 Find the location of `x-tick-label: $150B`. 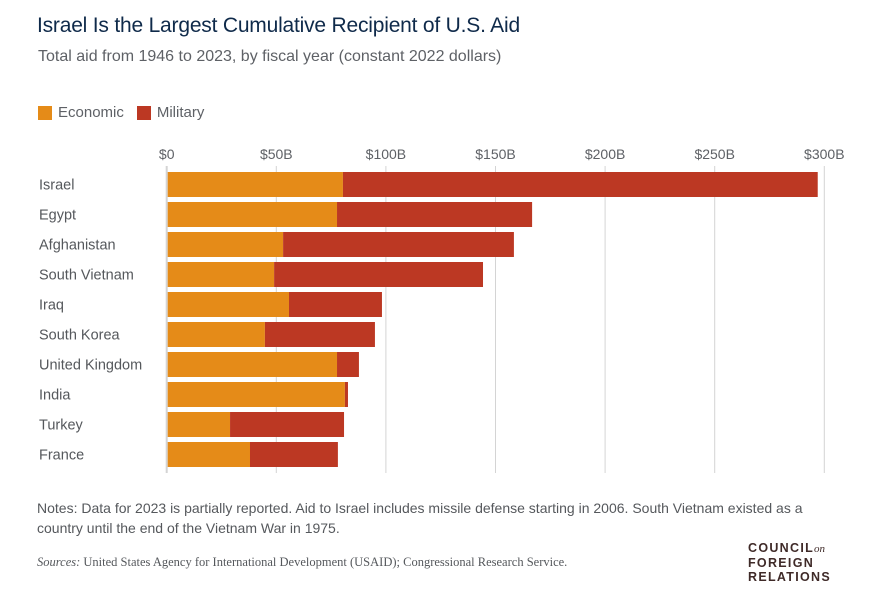

x-tick-label: $150B is located at coordinates (495, 154).